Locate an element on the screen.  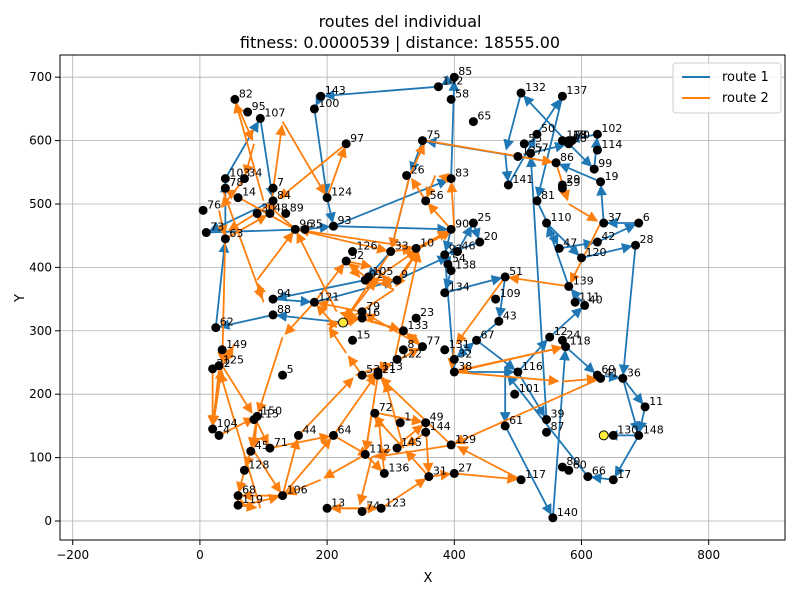
node-label: 83 is located at coordinates (462, 173).